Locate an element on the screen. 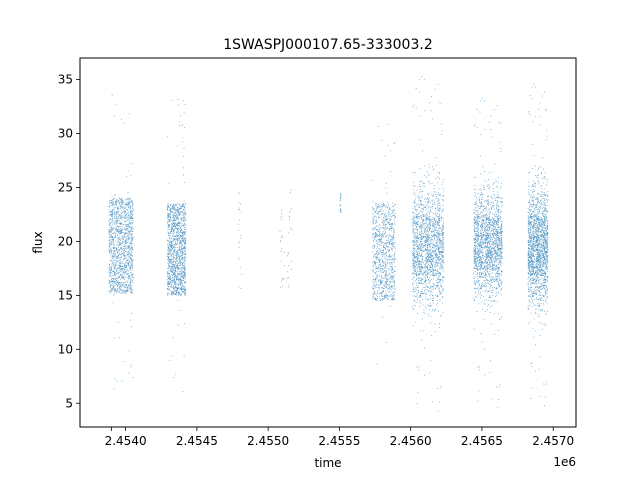 This screenshot has height=484, width=640. y-axis-label: flux is located at coordinates (38, 242).